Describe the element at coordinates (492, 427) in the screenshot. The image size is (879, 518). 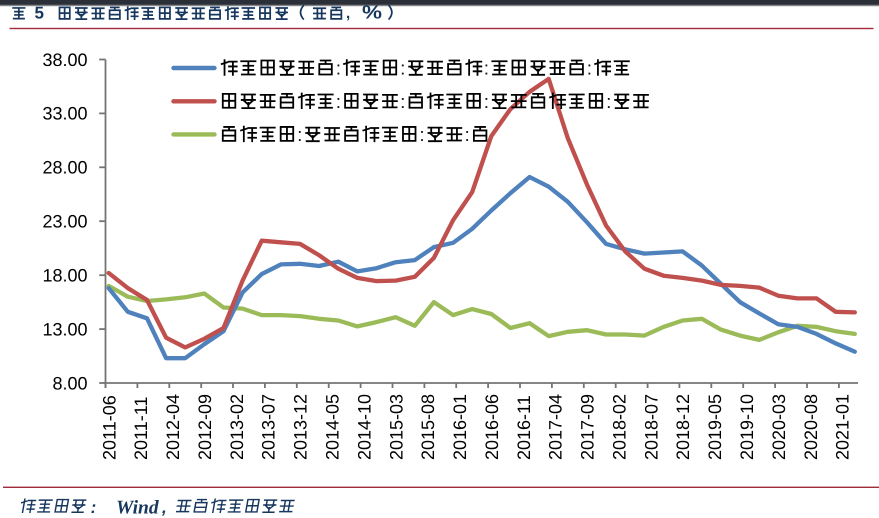
I see `svg-text: 2016-06` at that location.